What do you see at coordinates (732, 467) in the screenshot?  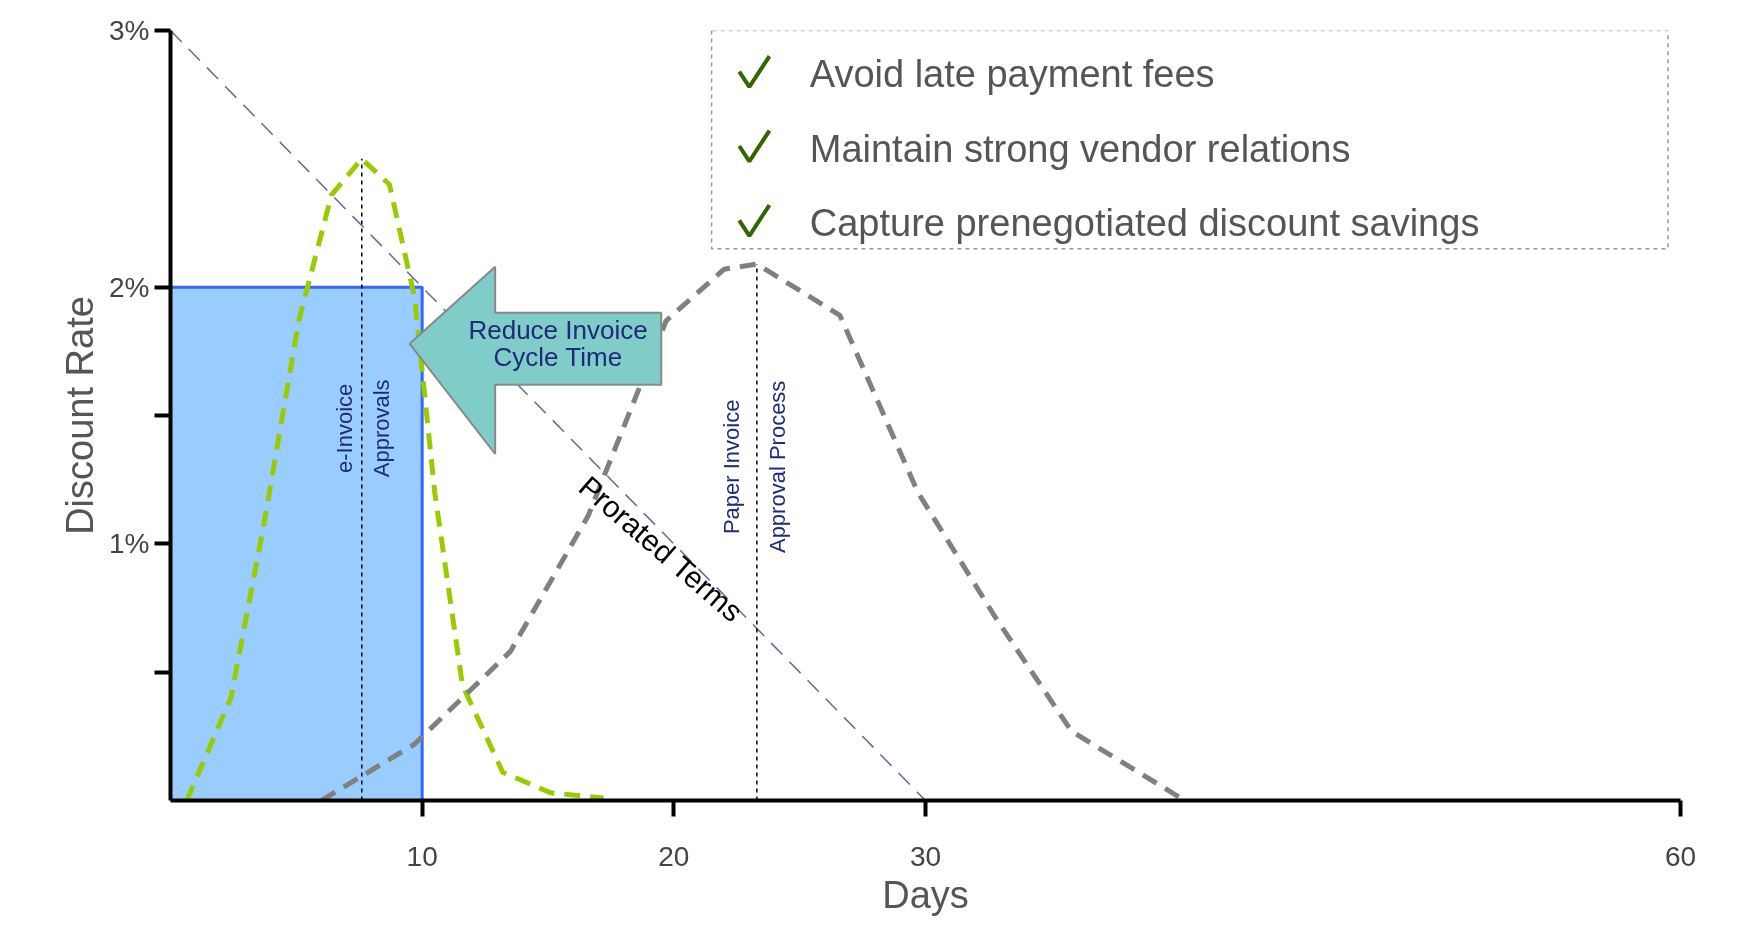 I see `annotation: Paper Invoice` at bounding box center [732, 467].